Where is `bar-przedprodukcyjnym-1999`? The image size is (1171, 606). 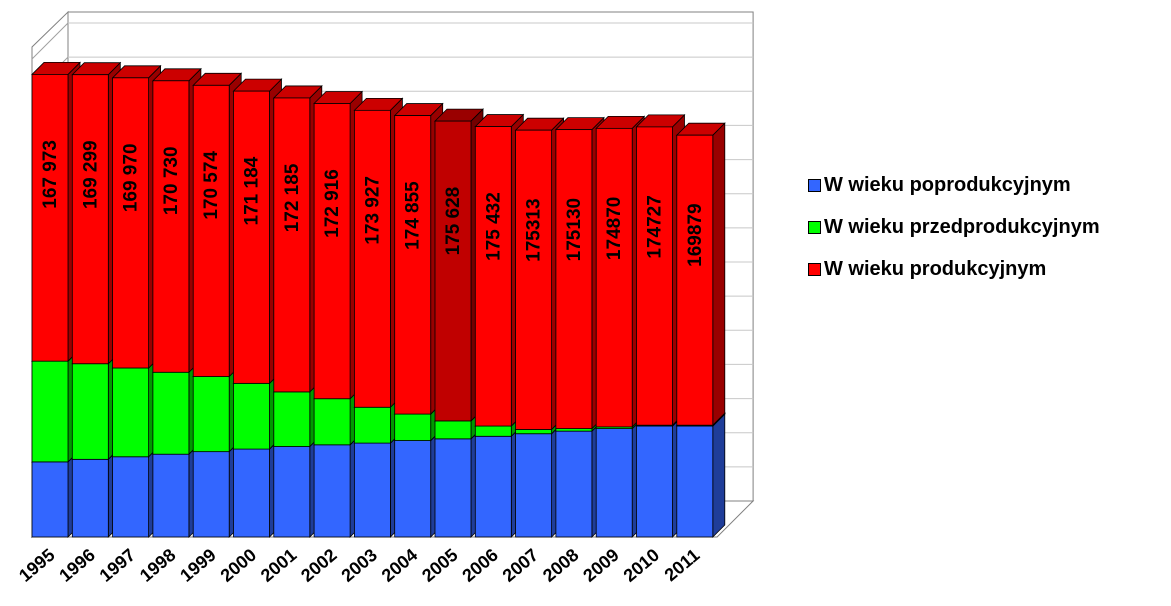
bar-przedprodukcyjnym-1999 is located at coordinates (217, 408).